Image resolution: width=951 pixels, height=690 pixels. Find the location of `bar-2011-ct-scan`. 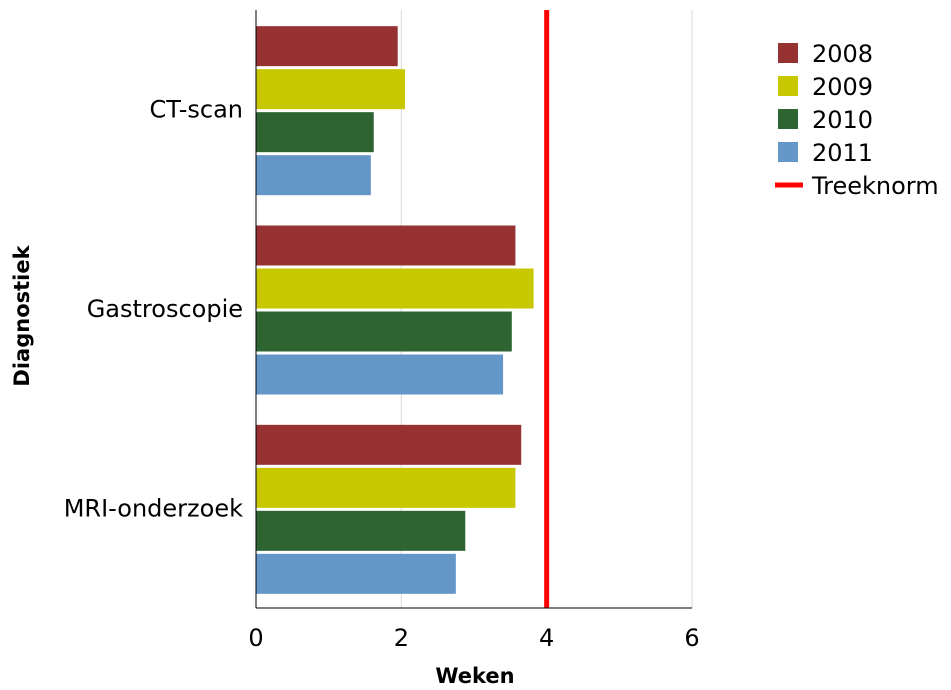

bar-2011-ct-scan is located at coordinates (313, 175).